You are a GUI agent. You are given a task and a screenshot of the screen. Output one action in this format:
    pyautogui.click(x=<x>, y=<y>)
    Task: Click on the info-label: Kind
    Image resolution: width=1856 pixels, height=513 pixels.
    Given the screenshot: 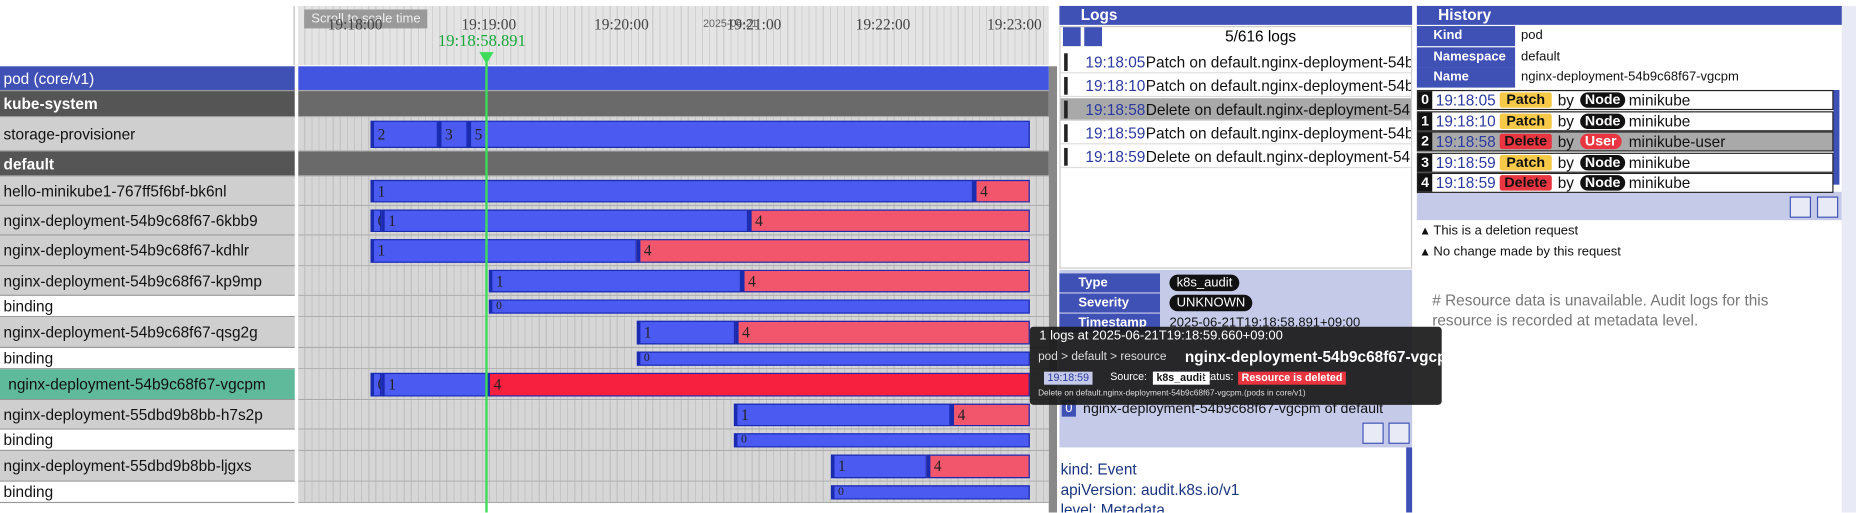 What is the action you would take?
    pyautogui.click(x=1466, y=36)
    